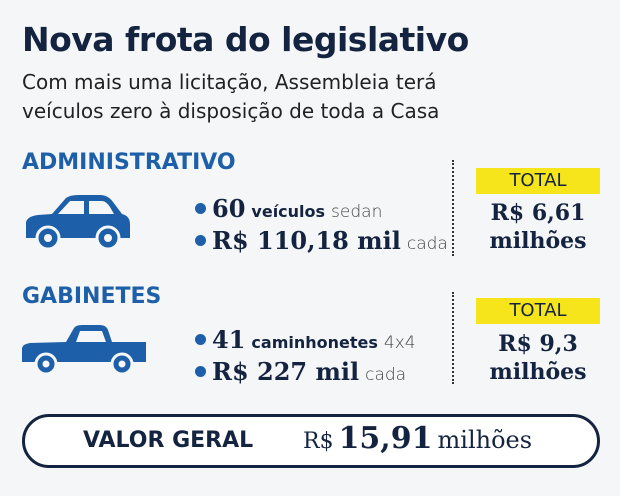  Describe the element at coordinates (306, 240) in the screenshot. I see `item-number: R$ 110,18 mil` at that location.